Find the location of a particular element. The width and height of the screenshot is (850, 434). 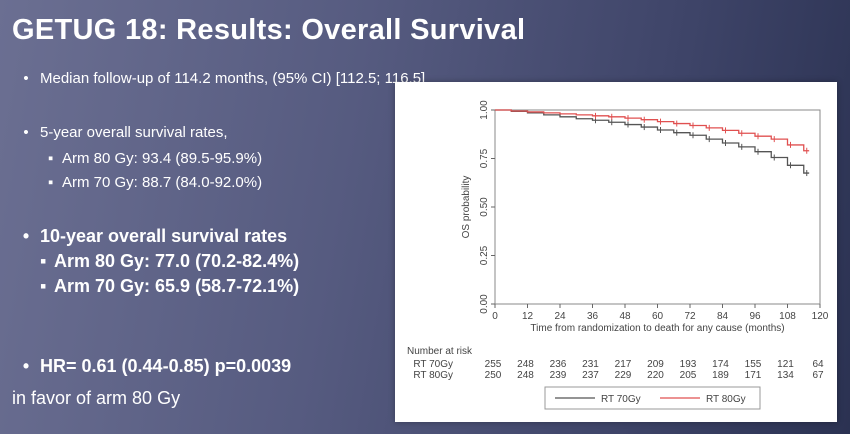

ten-year-heading: 10-year overall survival rates is located at coordinates (149, 236).